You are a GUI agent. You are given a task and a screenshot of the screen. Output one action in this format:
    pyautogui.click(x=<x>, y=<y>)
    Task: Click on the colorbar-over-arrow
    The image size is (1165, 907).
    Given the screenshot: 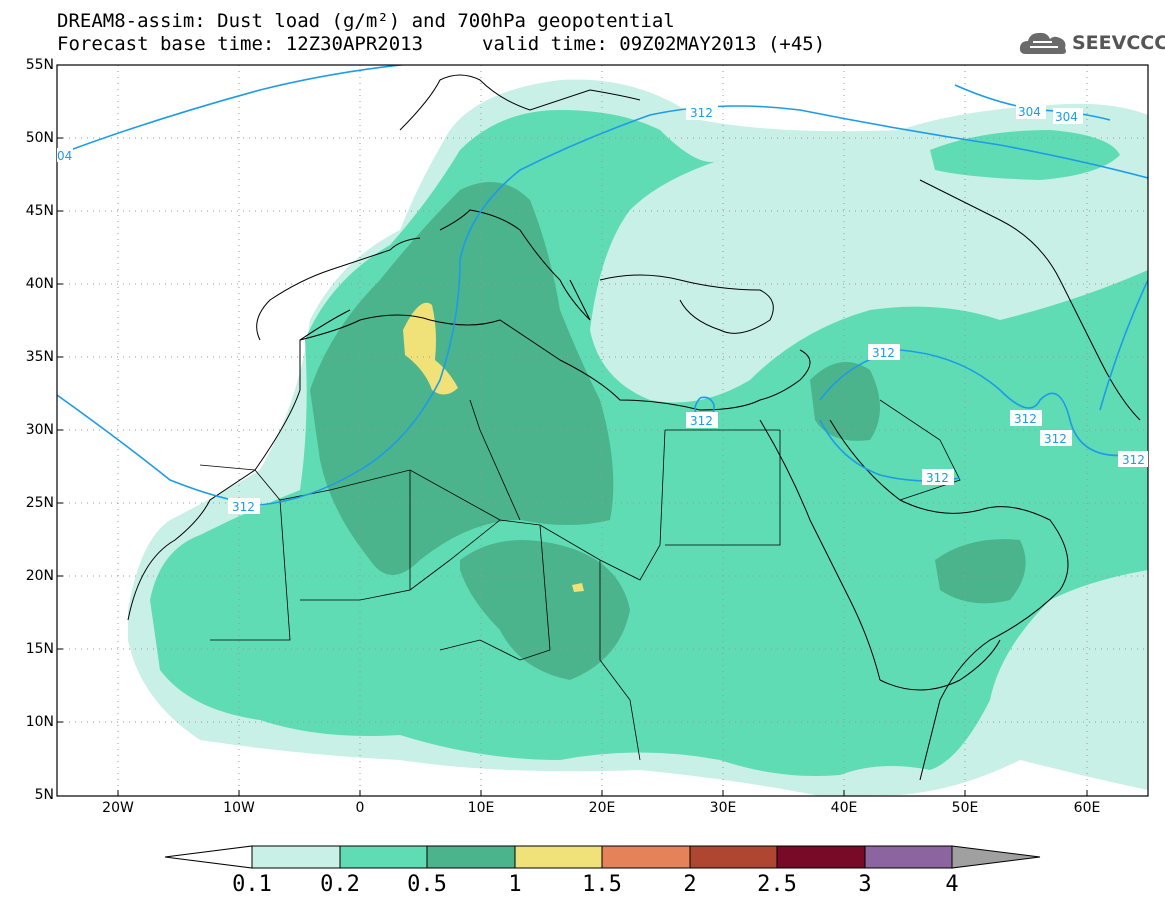 What is the action you would take?
    pyautogui.click(x=996, y=857)
    